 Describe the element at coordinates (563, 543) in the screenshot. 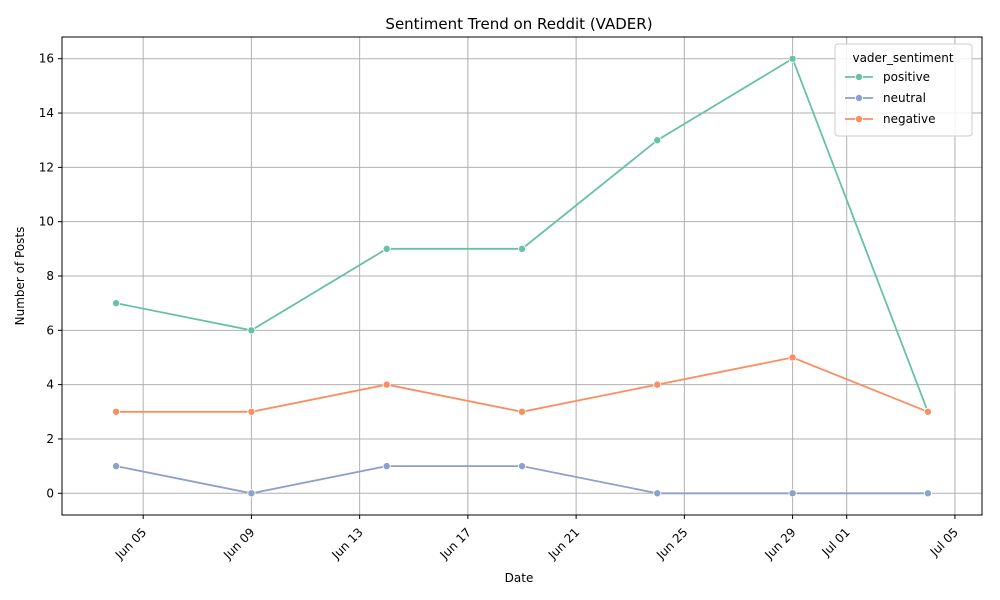

I see `x-tick-label: Jun 21` at that location.